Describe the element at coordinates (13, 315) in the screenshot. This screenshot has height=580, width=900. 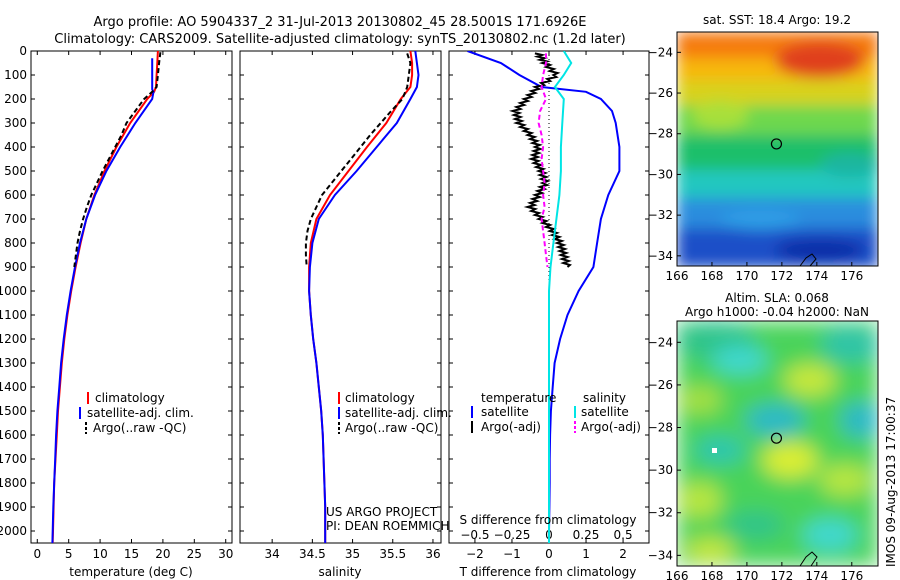
I see `y-tick-label: 1100` at that location.